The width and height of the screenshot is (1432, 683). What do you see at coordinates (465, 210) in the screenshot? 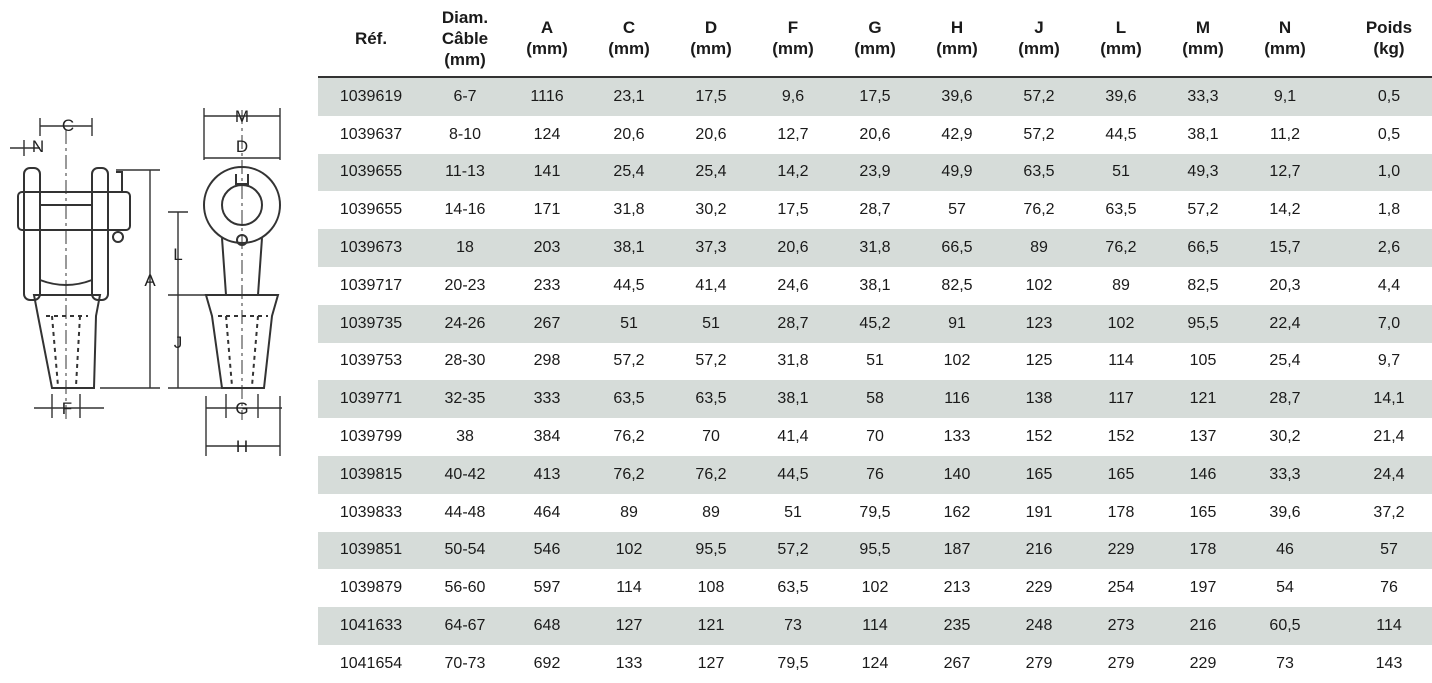
I see `table-cell: 14-16` at bounding box center [465, 210].